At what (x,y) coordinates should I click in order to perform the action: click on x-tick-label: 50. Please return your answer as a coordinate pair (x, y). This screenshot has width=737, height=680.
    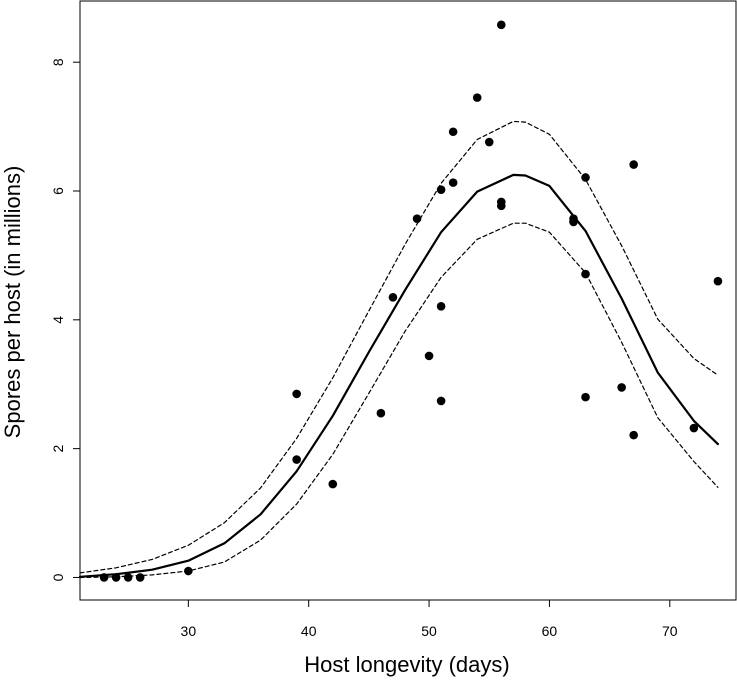
    Looking at the image, I should click on (429, 631).